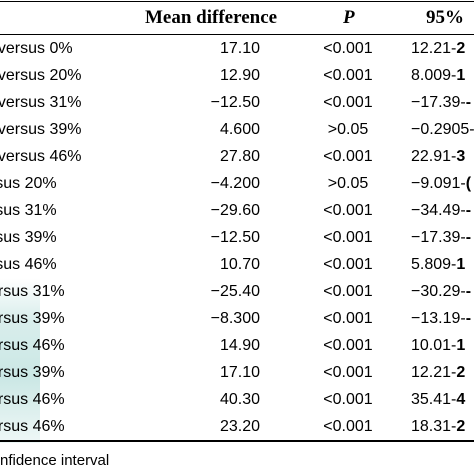 This screenshot has height=474, width=474. Describe the element at coordinates (32, 318) in the screenshot. I see `group-cell: versus 39%` at that location.